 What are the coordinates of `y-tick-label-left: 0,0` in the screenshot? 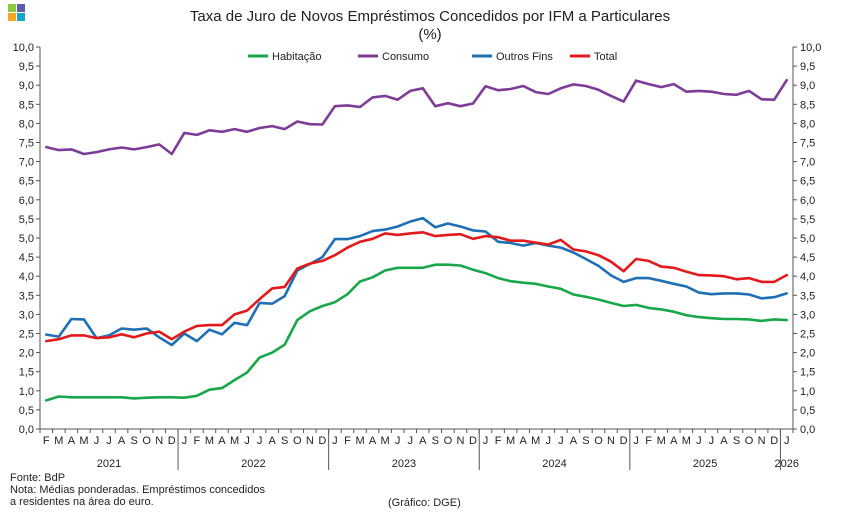 It's located at (26, 430).